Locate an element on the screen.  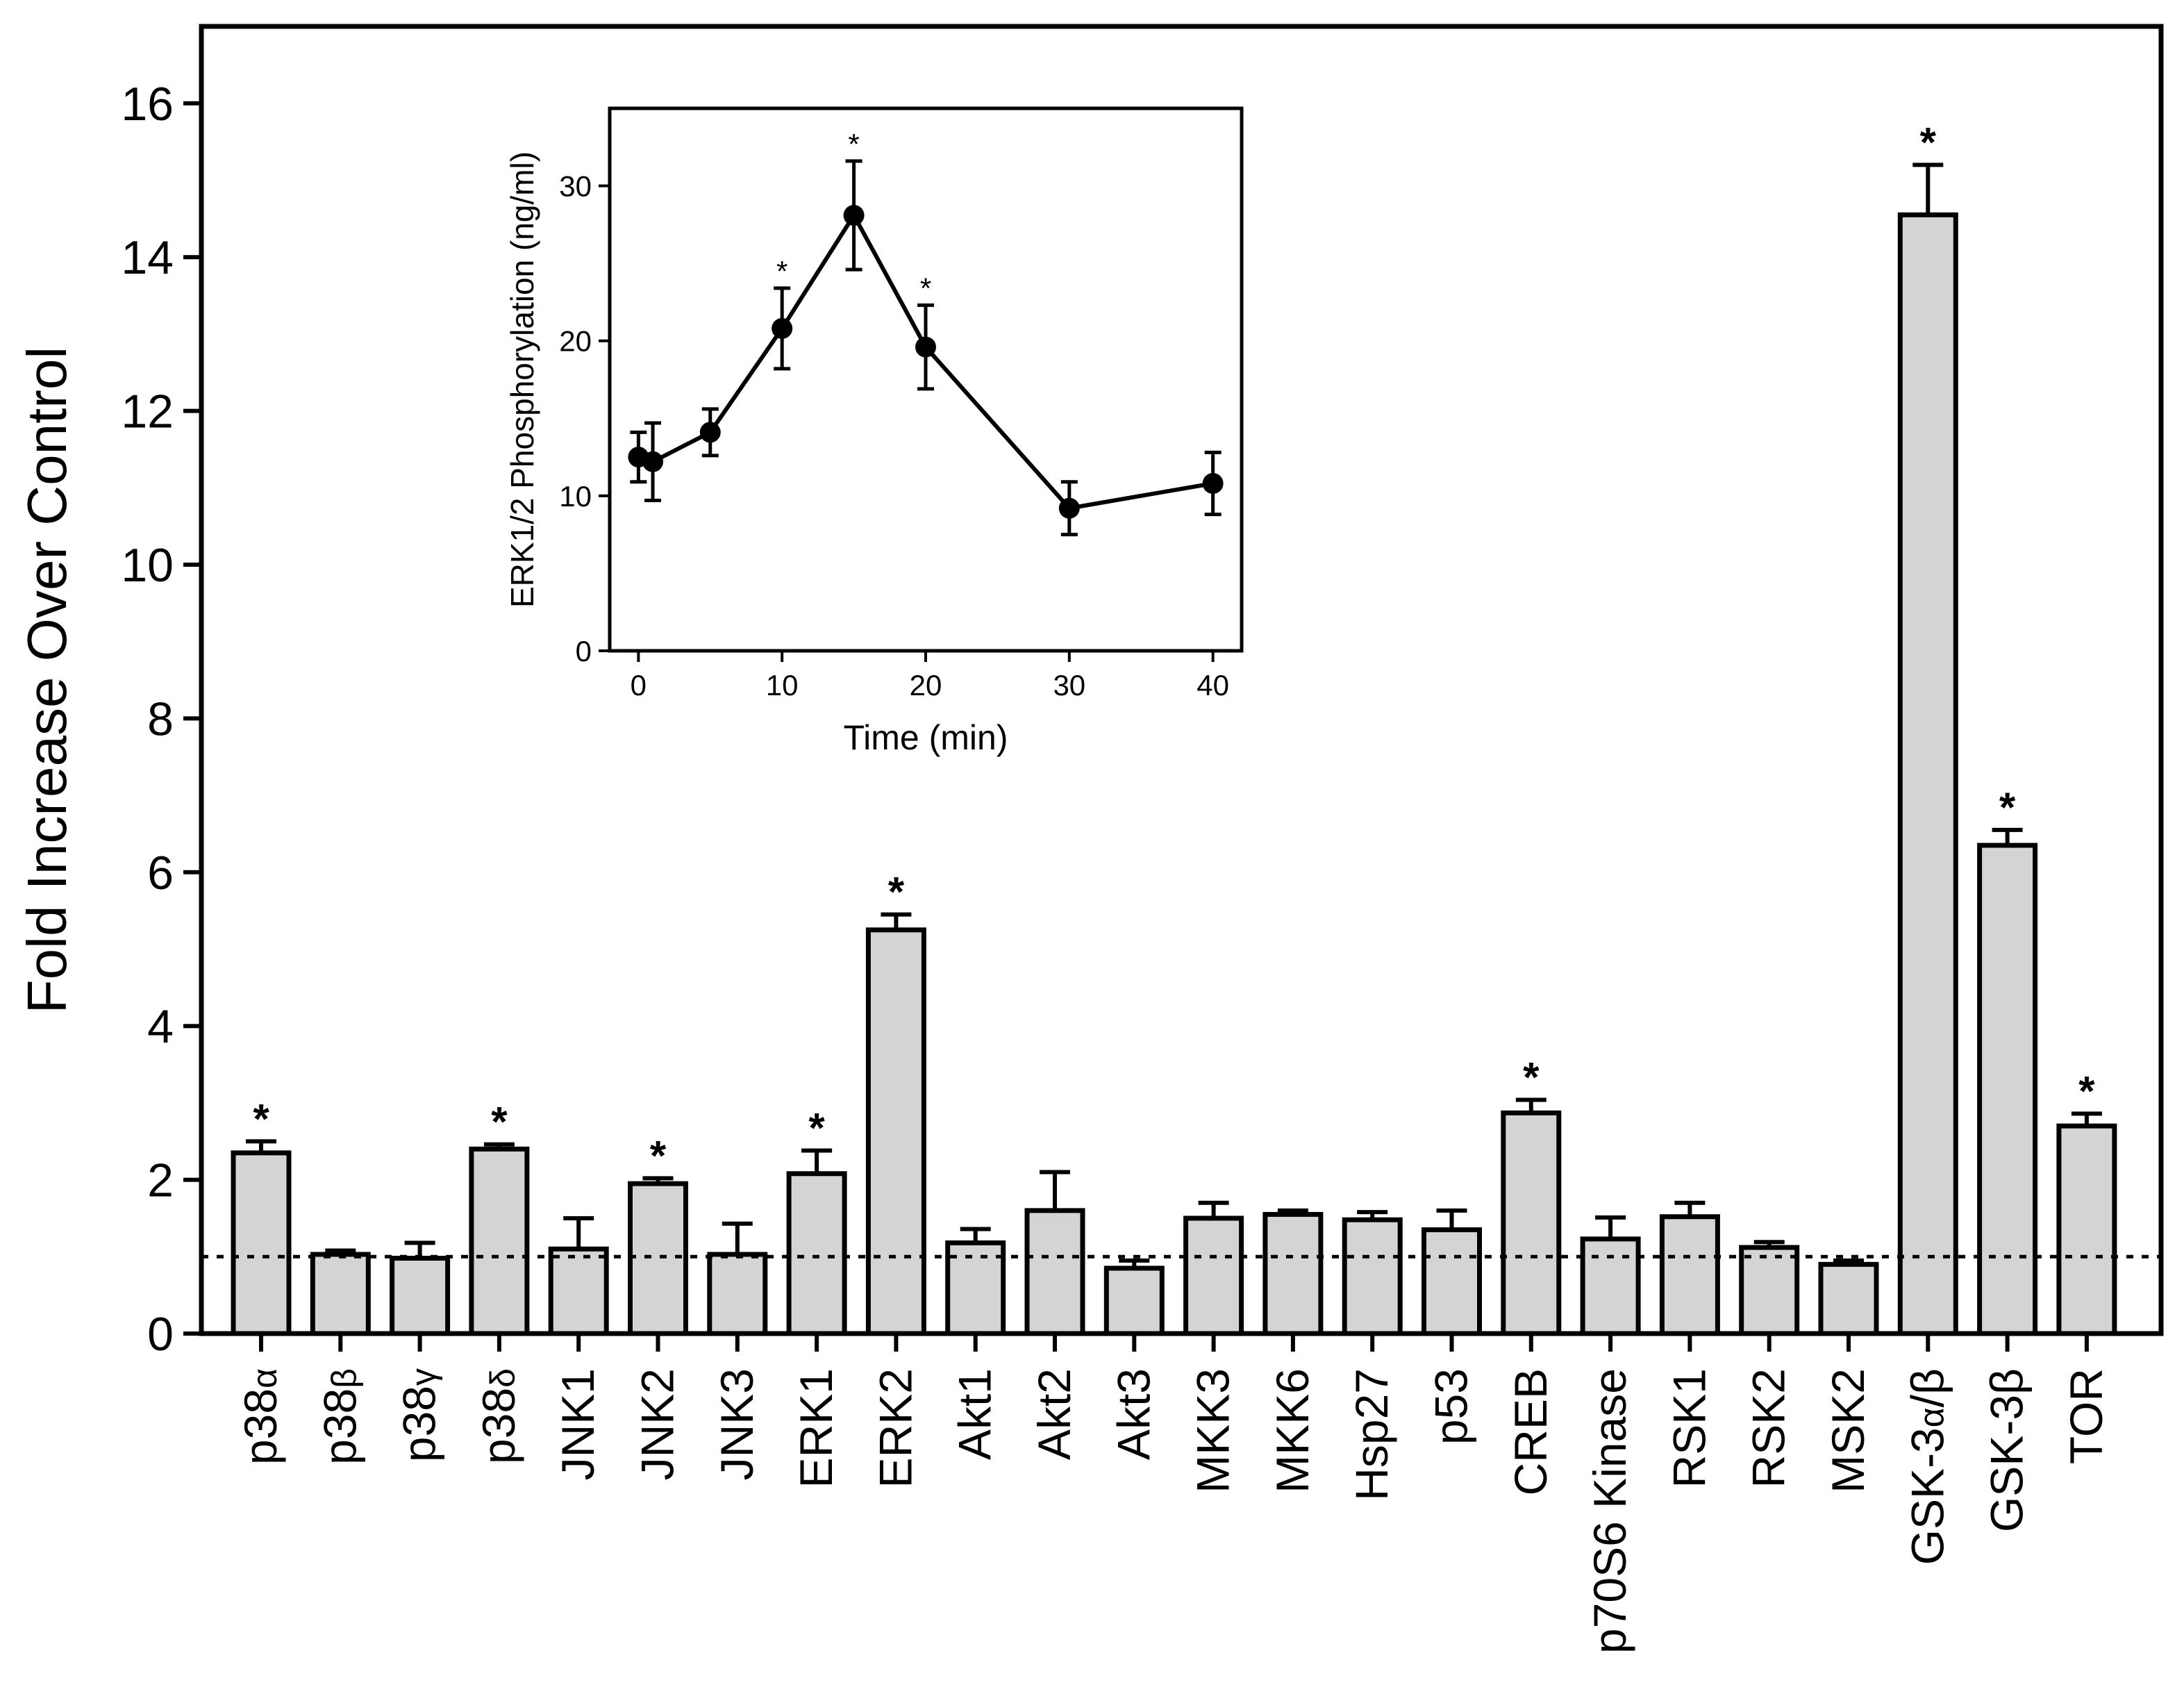
y-tick-label: 0 is located at coordinates (160, 1334).